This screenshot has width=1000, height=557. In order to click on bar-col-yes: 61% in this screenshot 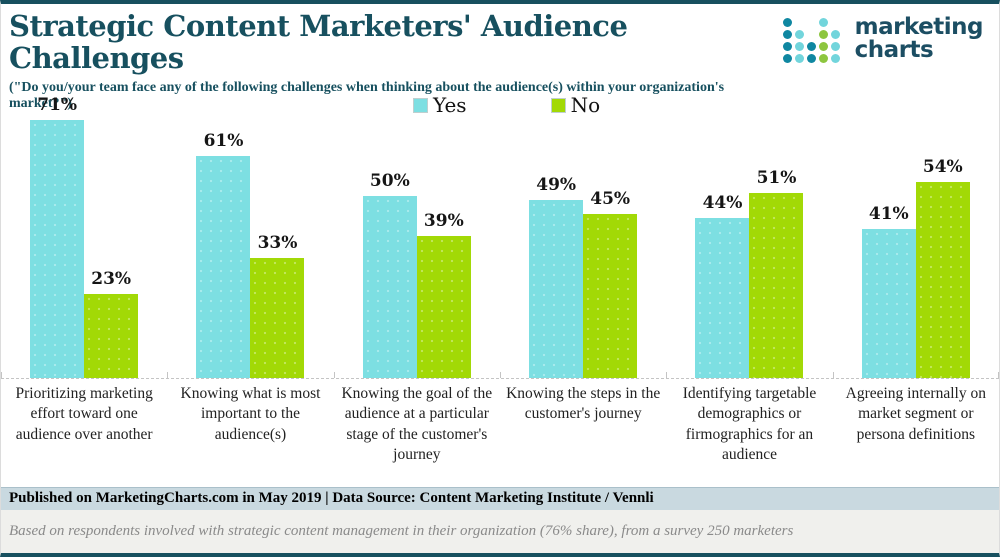, I will do `click(223, 231)`.